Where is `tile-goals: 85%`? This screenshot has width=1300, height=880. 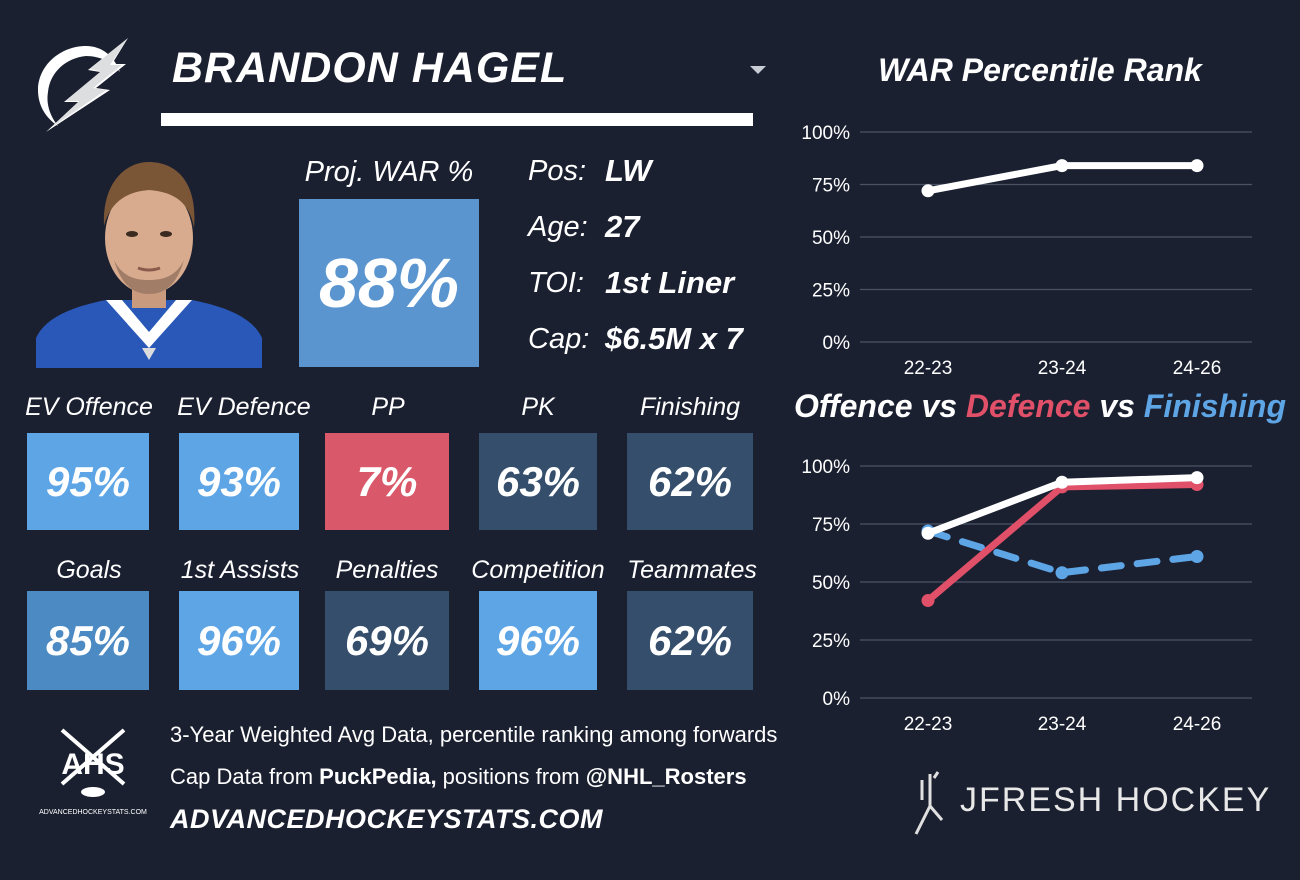
tile-goals: 85% is located at coordinates (88, 640).